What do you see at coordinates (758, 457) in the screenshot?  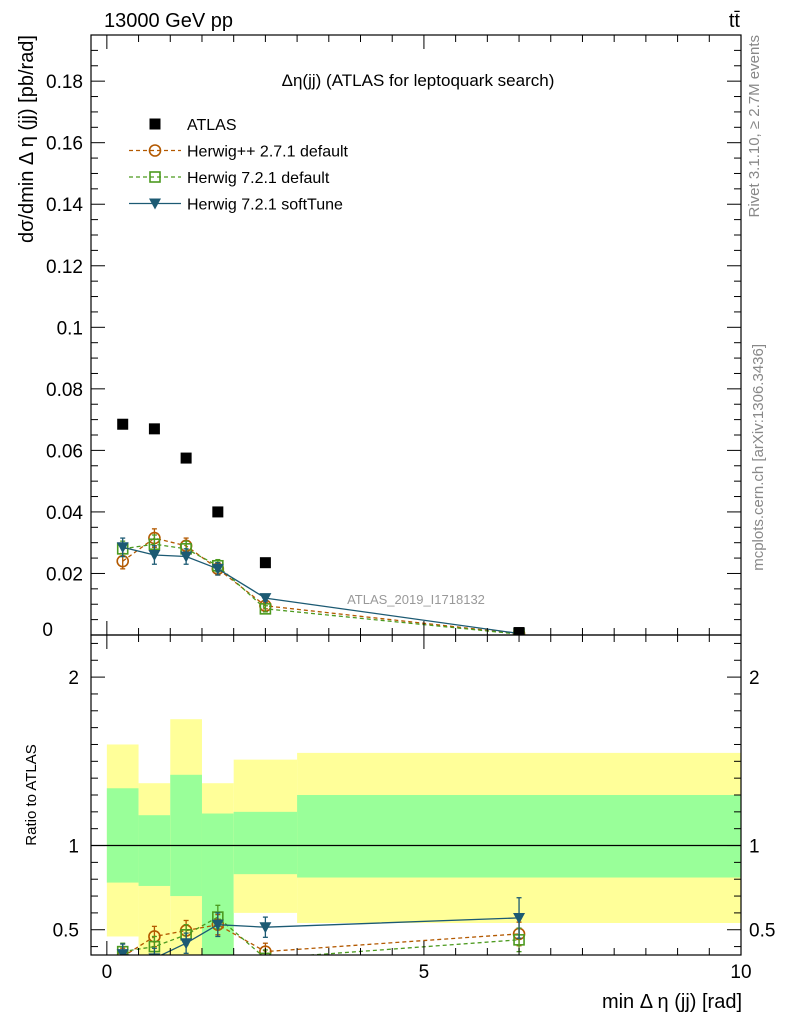 I see `mcplots-source-label: mcplots.cern.ch [arXiv:1306.3436]` at bounding box center [758, 457].